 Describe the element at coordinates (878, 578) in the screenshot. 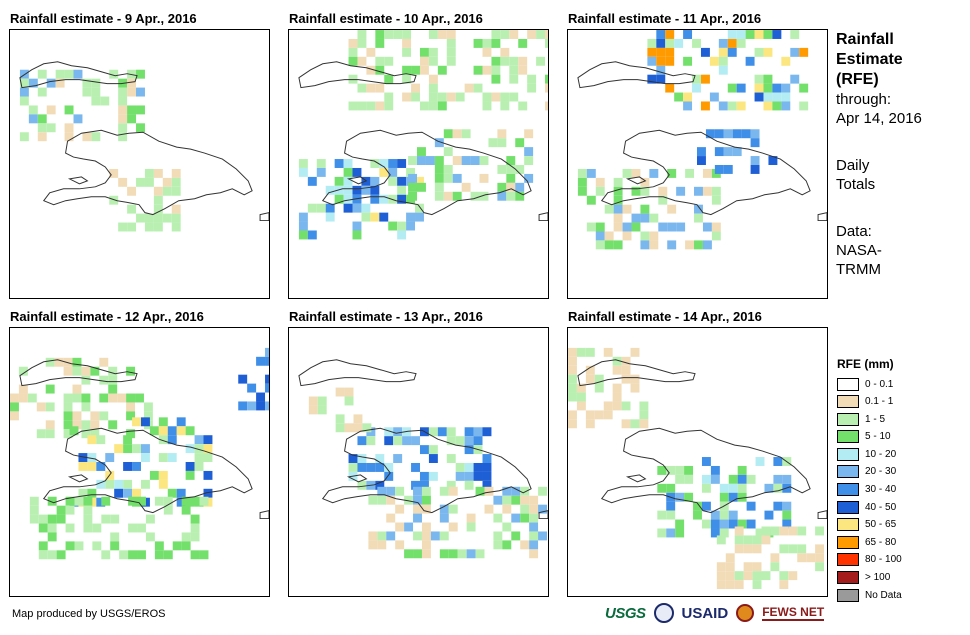

I see `legend-label: > 100` at that location.